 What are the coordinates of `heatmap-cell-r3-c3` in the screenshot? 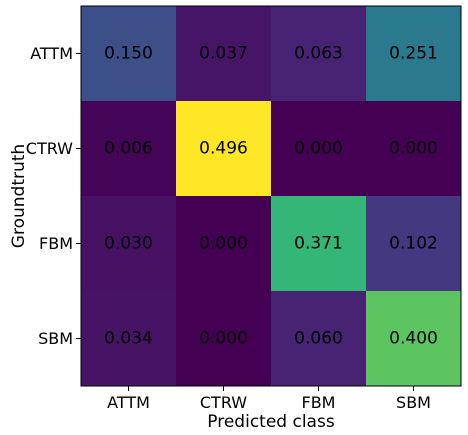 It's located at (414, 339).